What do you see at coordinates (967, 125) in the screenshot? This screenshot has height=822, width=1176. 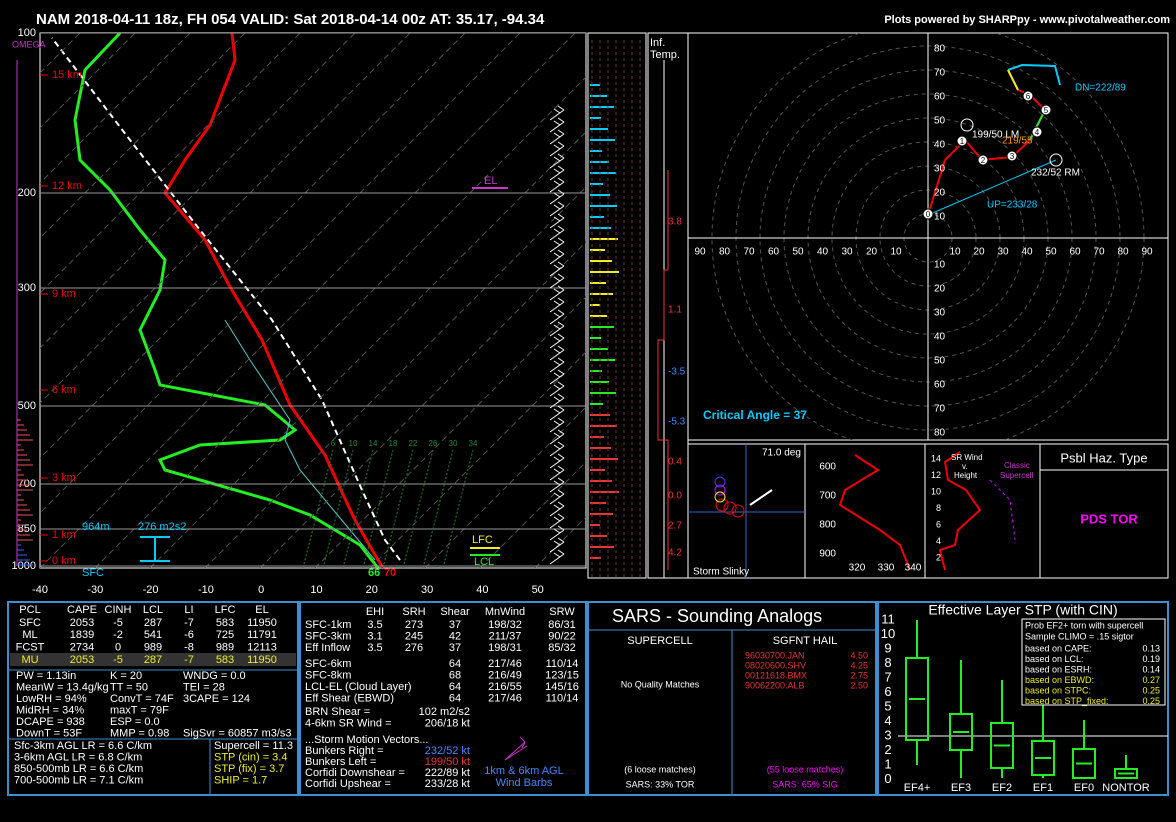 I see `lm-marker` at bounding box center [967, 125].